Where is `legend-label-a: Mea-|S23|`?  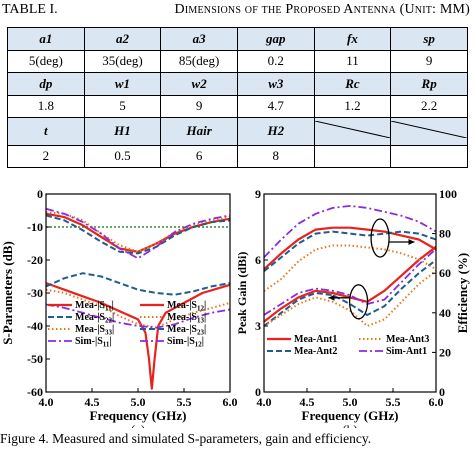 legend-label-a: Mea-|S23| is located at coordinates (186, 330).